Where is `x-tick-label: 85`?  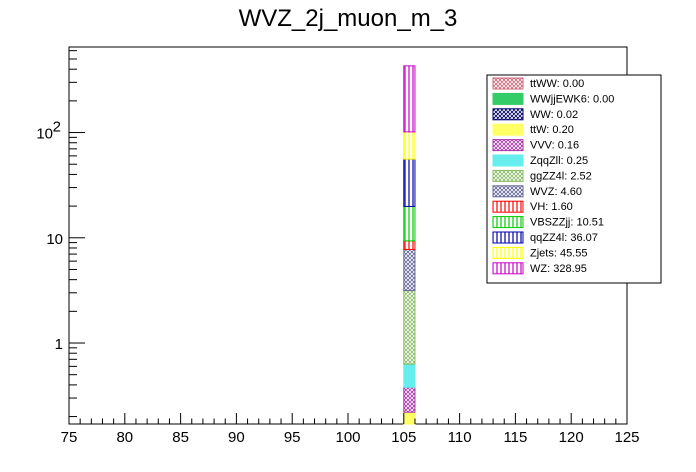 x-tick-label: 85 is located at coordinates (180, 437).